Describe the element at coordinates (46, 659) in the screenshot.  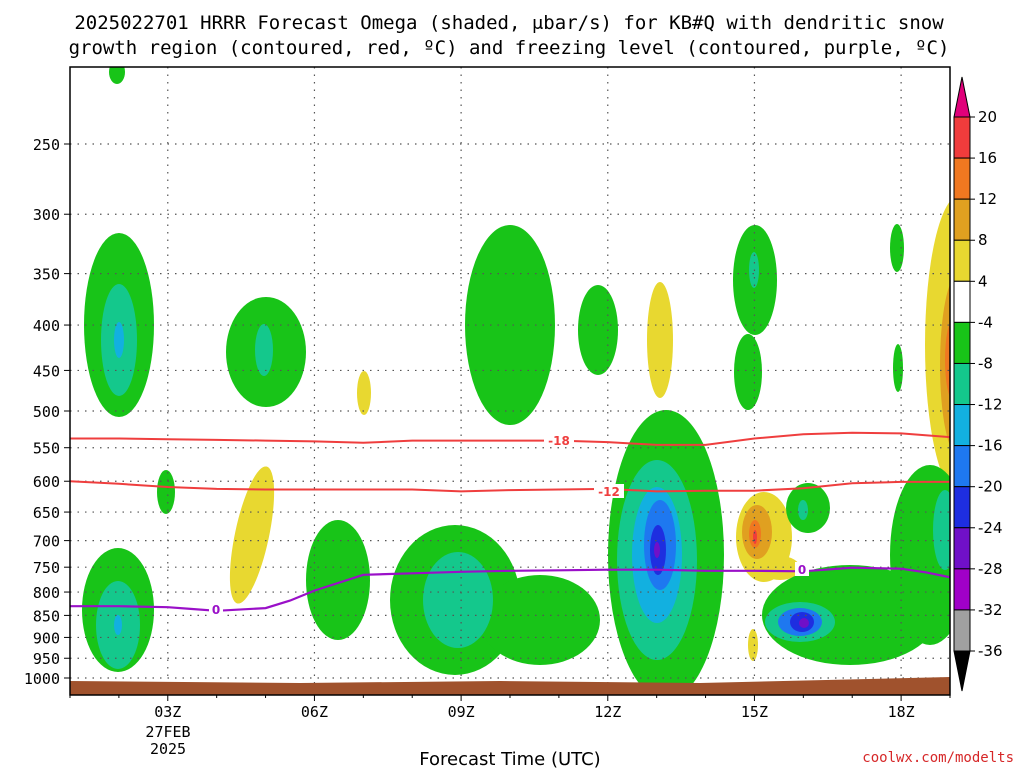
I see `y-tick-label: 950` at that location.